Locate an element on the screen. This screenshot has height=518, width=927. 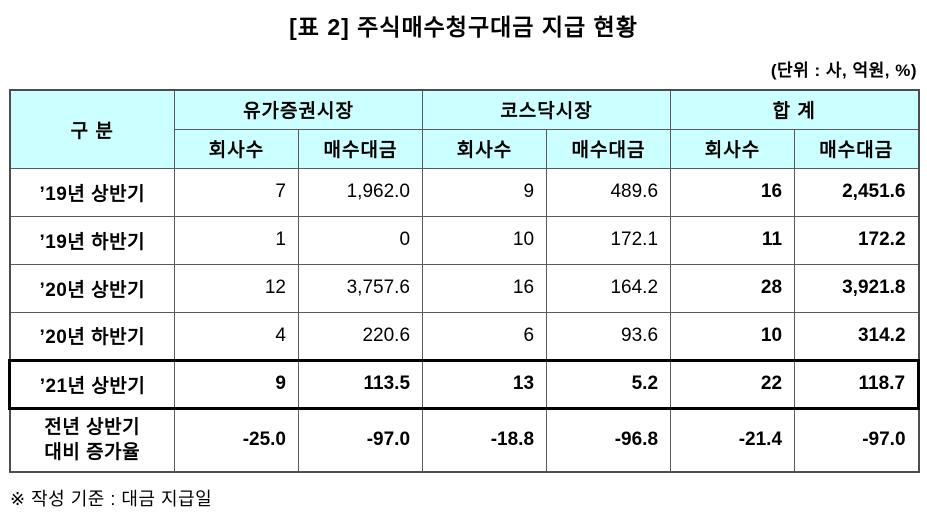
table-cell: -18.8 is located at coordinates (485, 440).